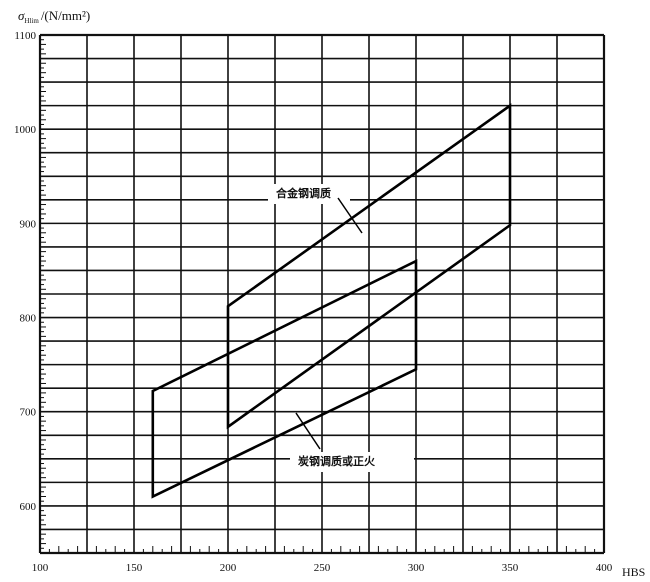  Describe the element at coordinates (322, 568) in the screenshot. I see `x-tick-label: 250` at that location.